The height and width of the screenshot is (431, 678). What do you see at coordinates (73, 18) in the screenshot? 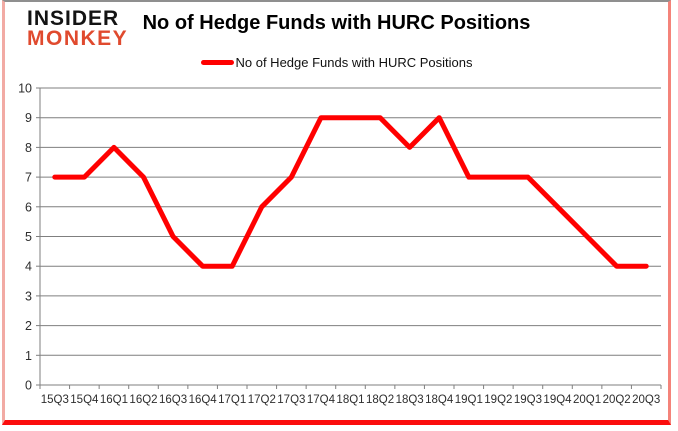
I see `logo-line-insider: INSIDER` at bounding box center [73, 18].